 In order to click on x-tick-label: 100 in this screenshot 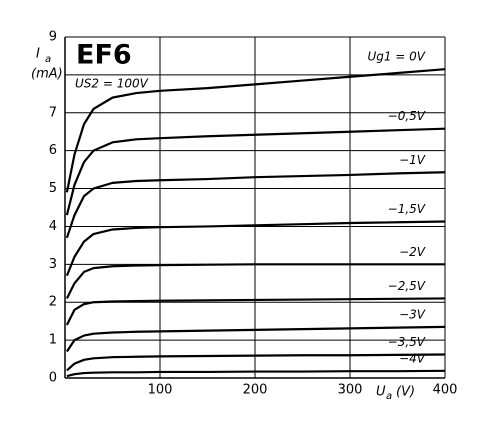, I will do `click(160, 390)`.